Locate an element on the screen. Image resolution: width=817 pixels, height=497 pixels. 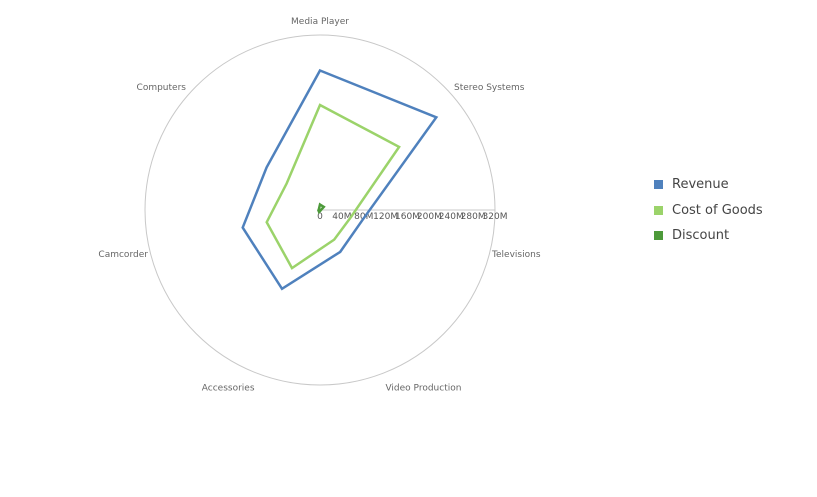
series-line-discount is located at coordinates (321, 208).